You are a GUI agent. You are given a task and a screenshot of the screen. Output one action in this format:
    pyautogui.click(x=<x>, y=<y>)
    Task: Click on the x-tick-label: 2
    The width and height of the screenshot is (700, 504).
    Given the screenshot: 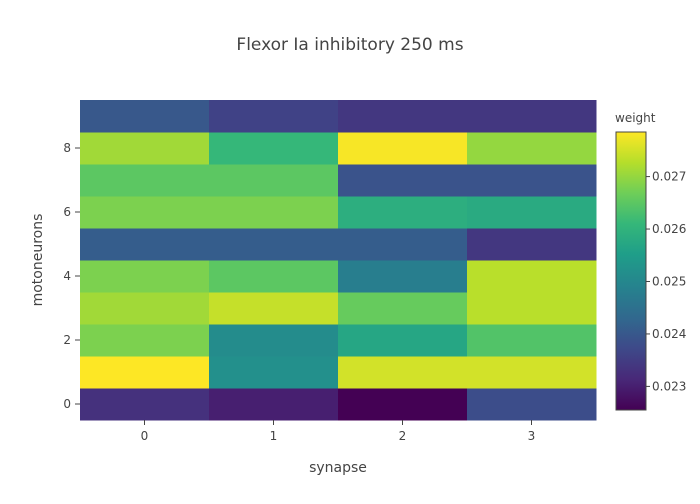 What is the action you would take?
    pyautogui.click(x=403, y=436)
    